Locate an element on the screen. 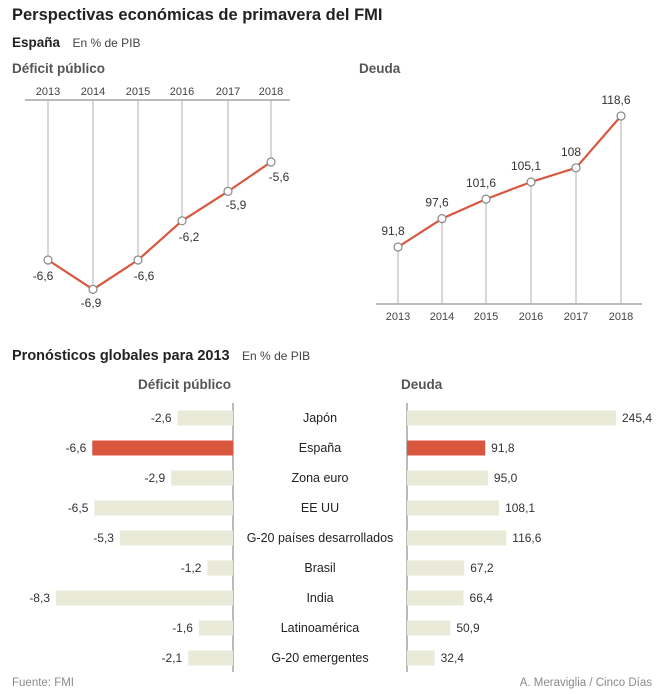 This screenshot has height=694, width=664. bar-category-label: EE UU is located at coordinates (320, 508).